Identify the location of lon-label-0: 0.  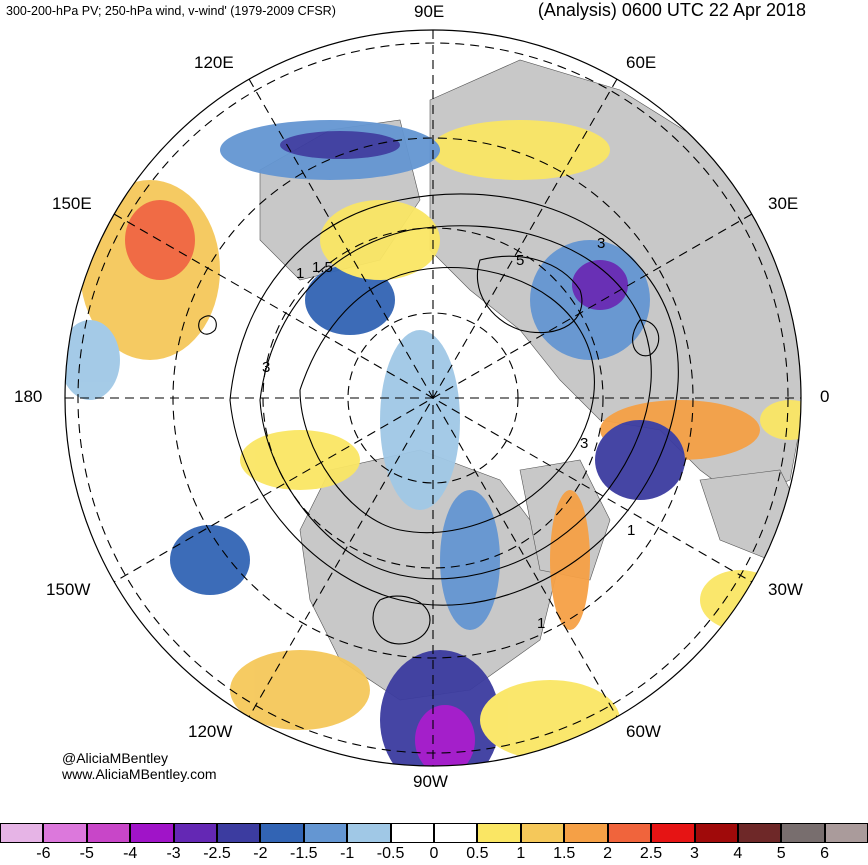
(825, 396).